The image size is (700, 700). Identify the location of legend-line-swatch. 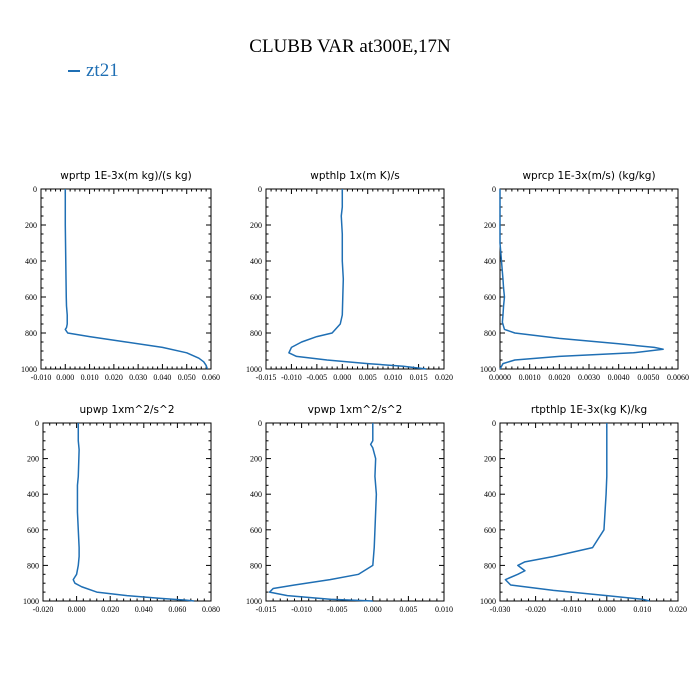
(74, 71).